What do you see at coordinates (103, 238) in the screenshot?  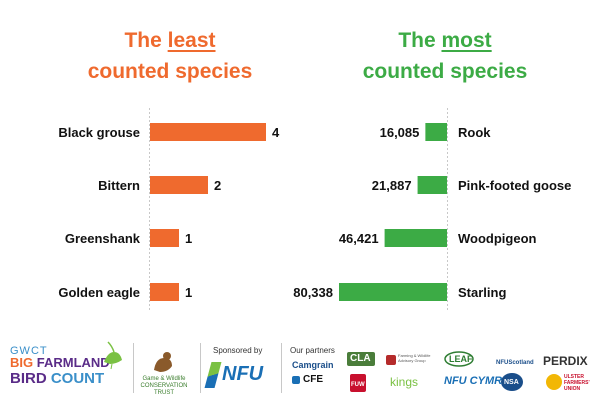 I see `least-category-label: Greenshank` at bounding box center [103, 238].